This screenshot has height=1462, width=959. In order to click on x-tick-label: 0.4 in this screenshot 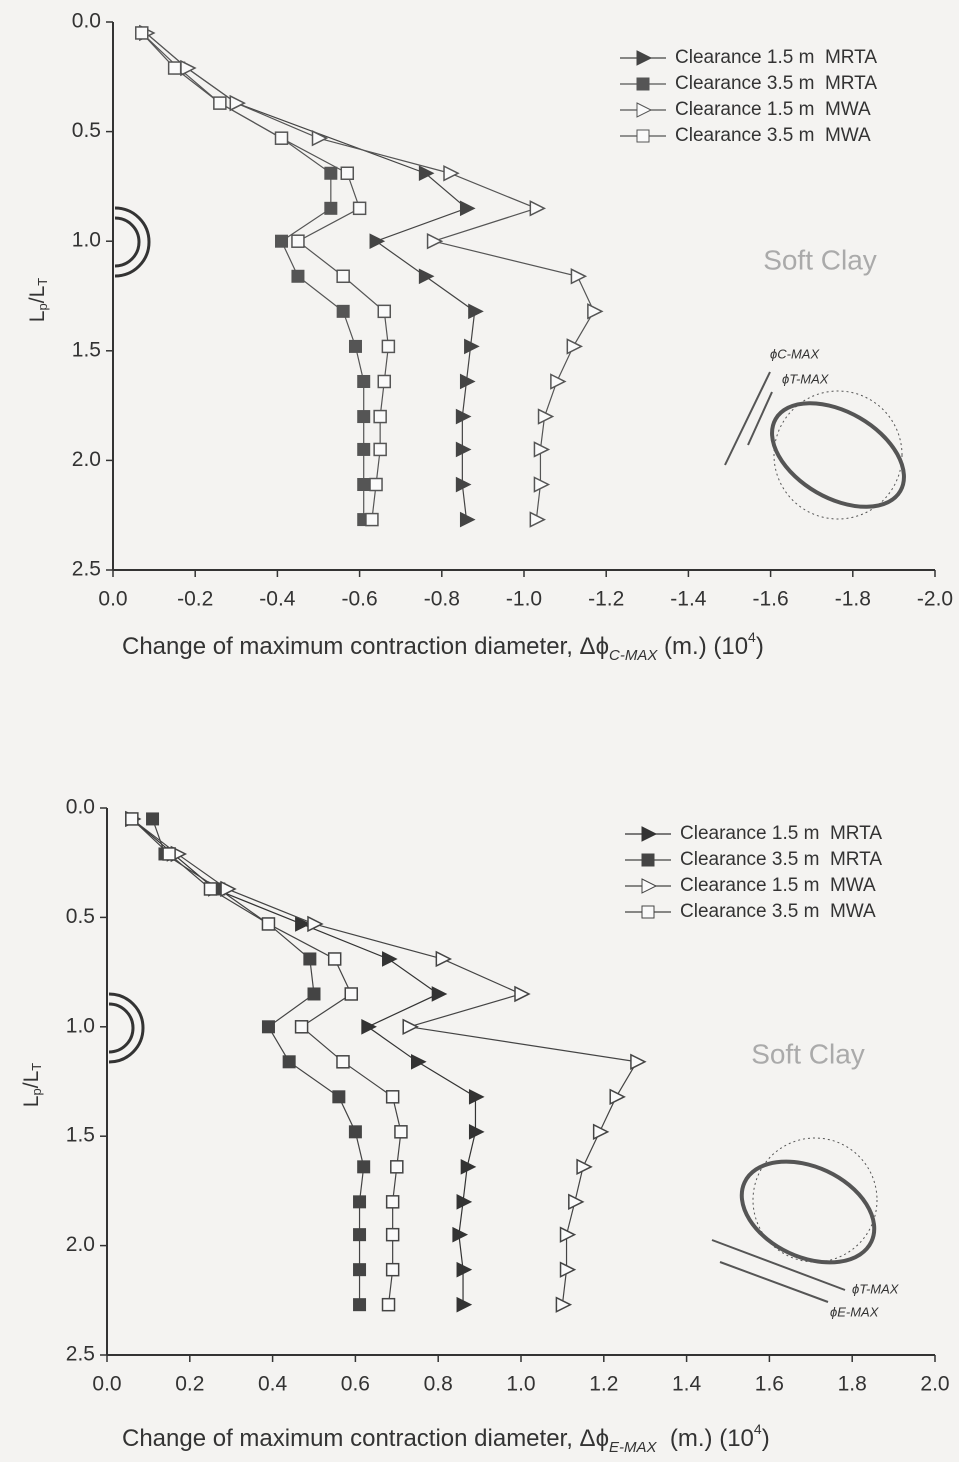, I will do `click(273, 1384)`.